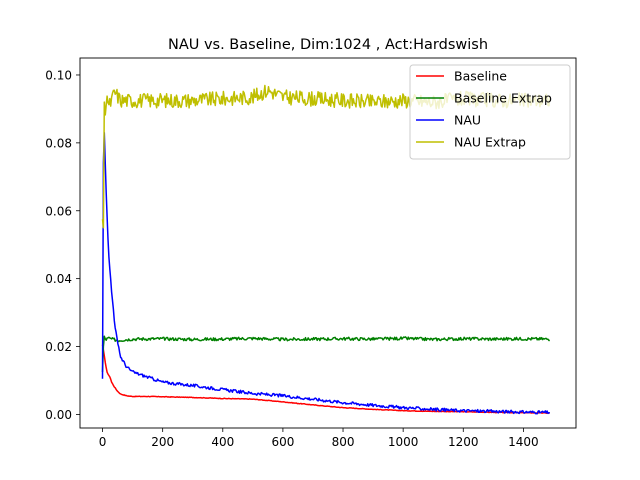  Describe the element at coordinates (103, 442) in the screenshot. I see `x-tick-label: 0` at that location.